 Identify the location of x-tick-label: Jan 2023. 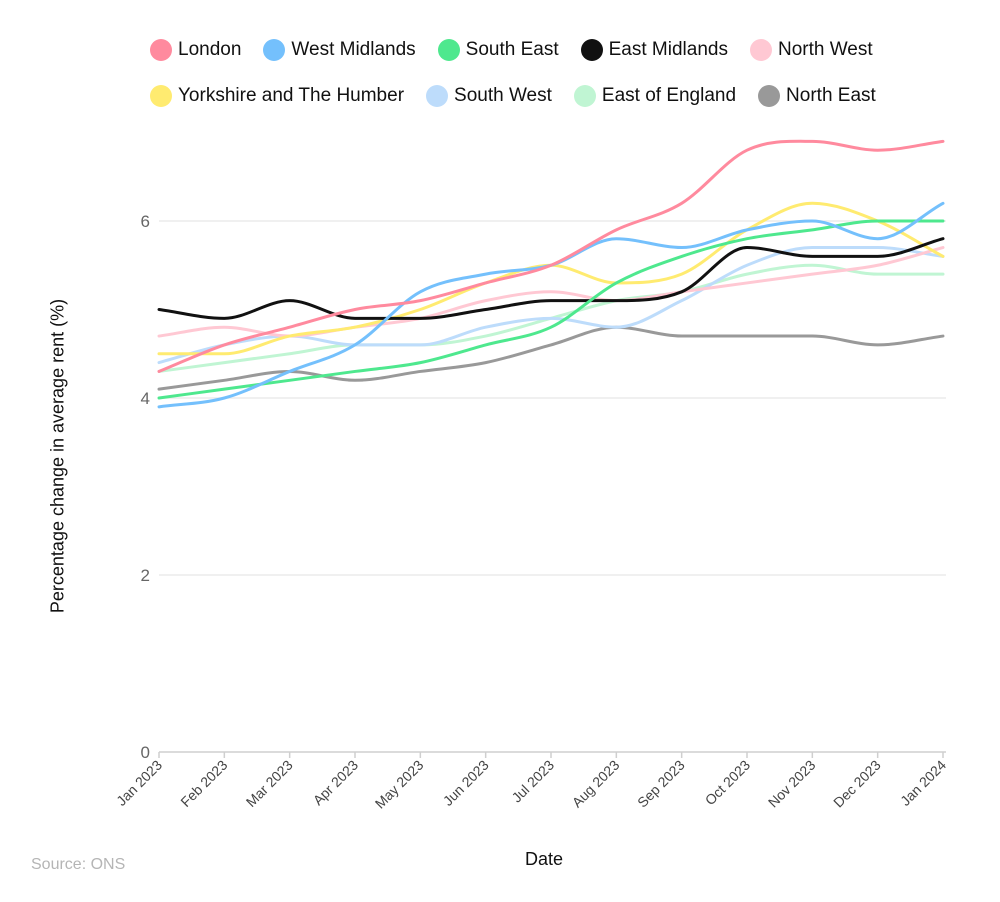
(139, 783).